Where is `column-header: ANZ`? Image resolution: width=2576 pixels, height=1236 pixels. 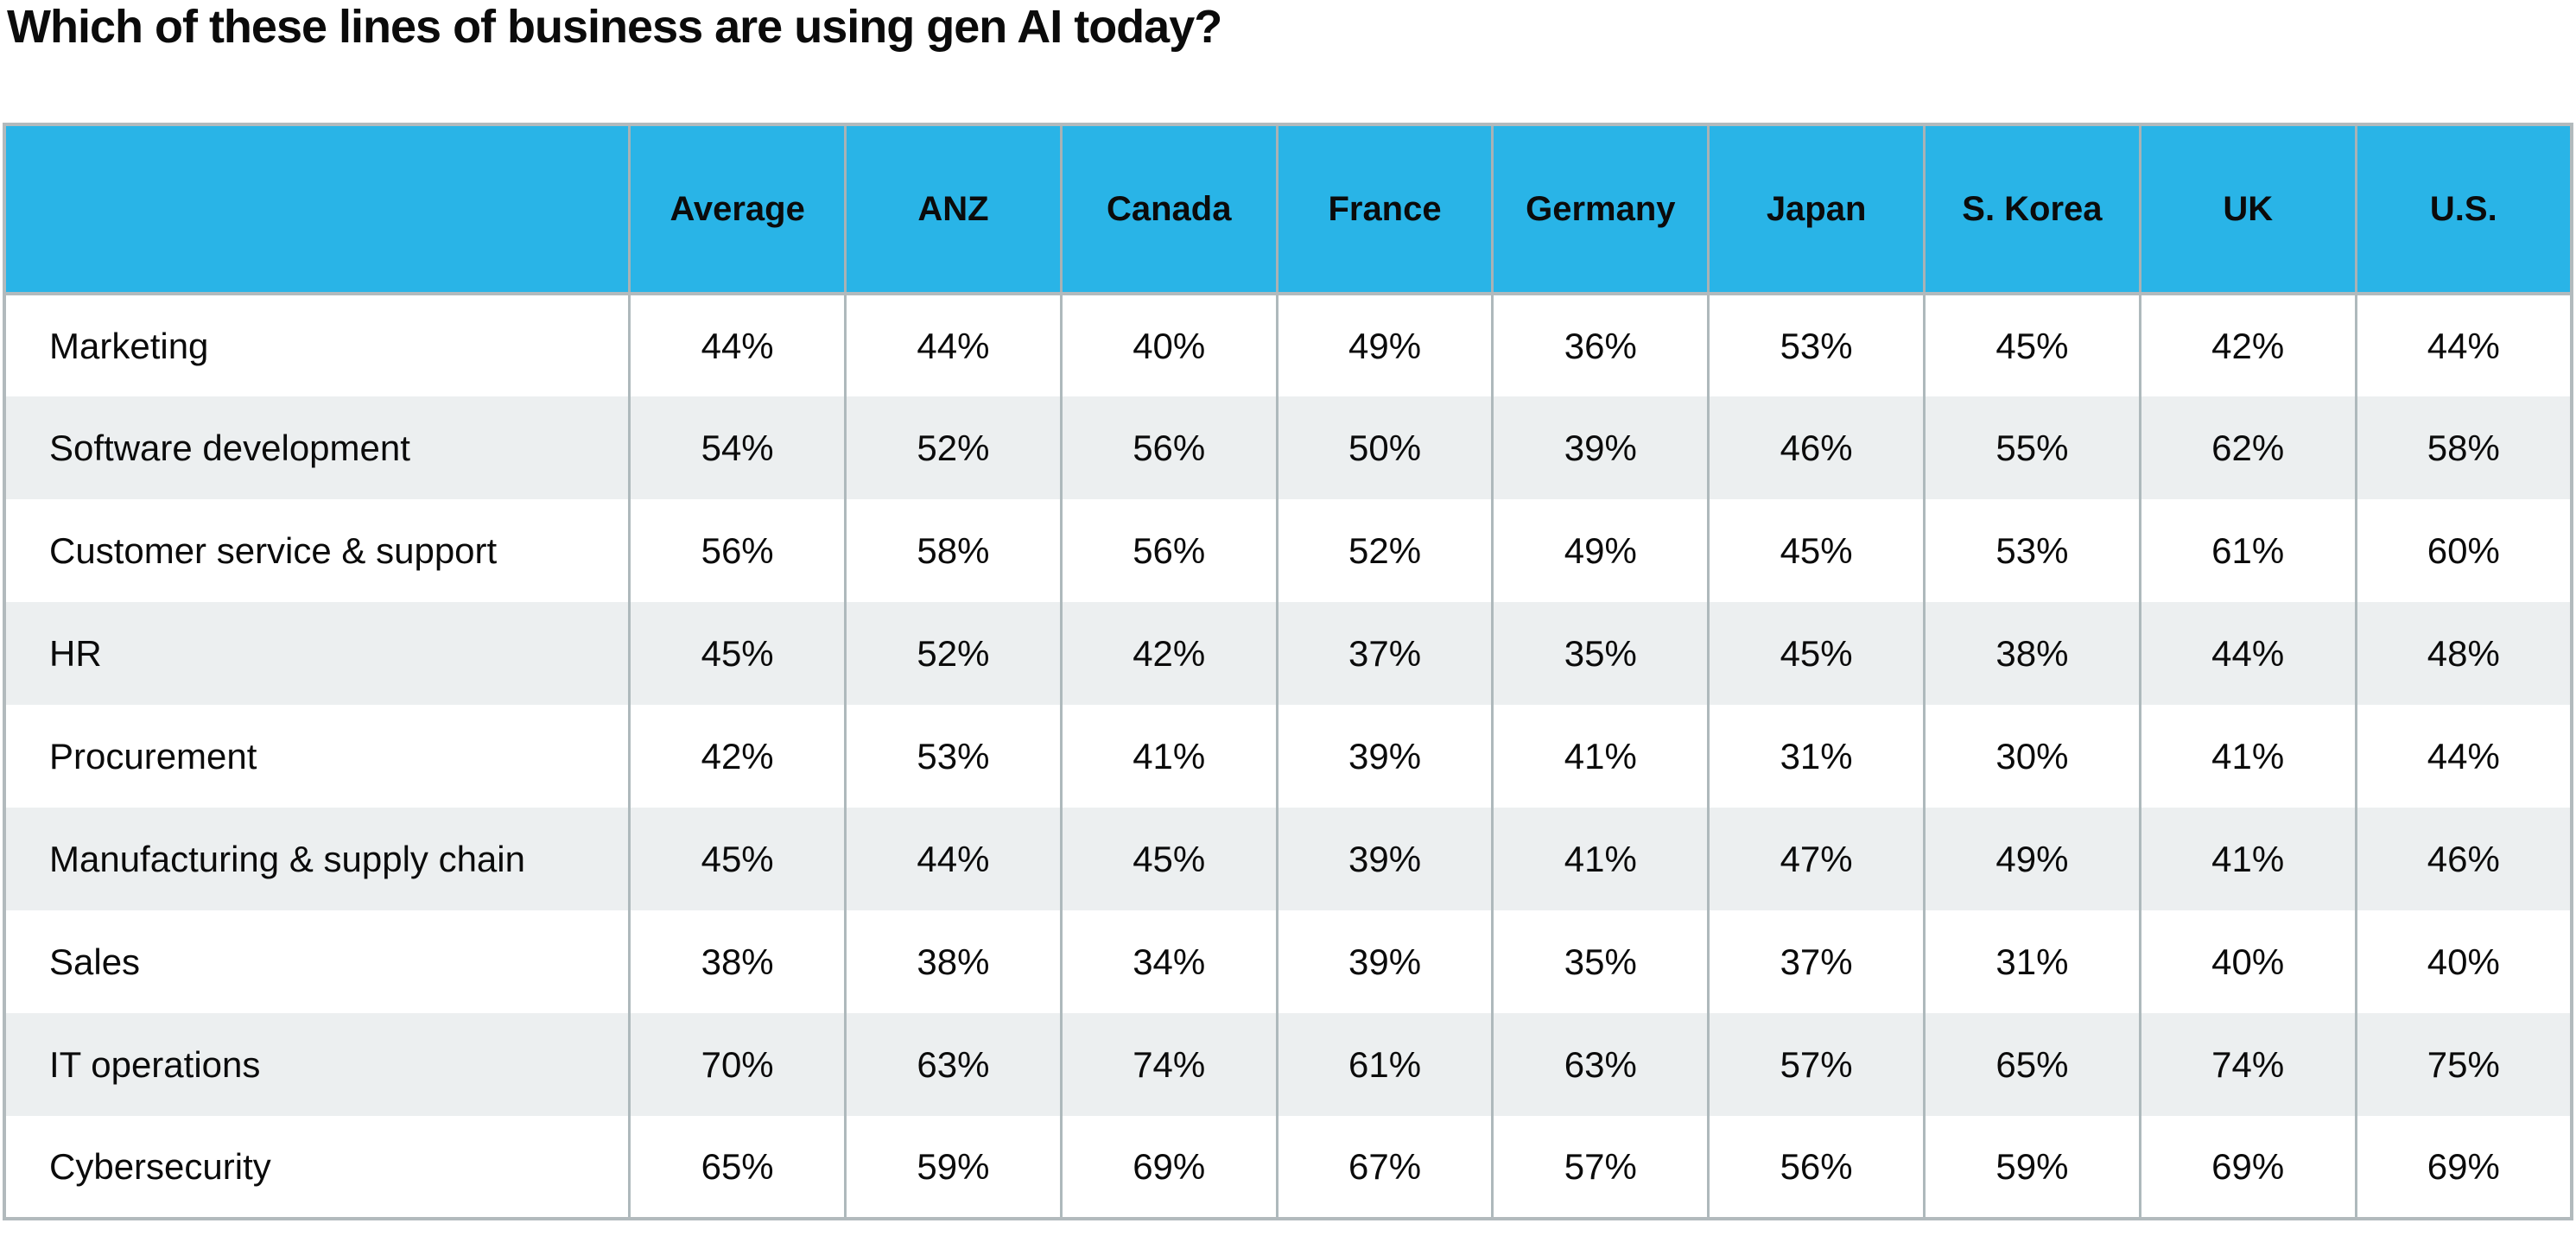
column-header: ANZ is located at coordinates (953, 209).